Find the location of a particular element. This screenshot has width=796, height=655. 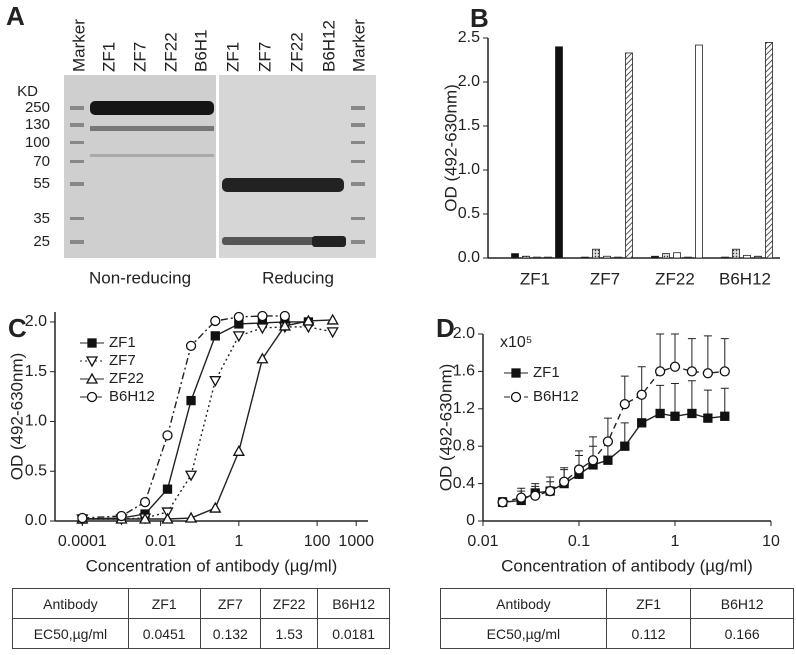

lane-label: B6H1 is located at coordinates (200, 50).